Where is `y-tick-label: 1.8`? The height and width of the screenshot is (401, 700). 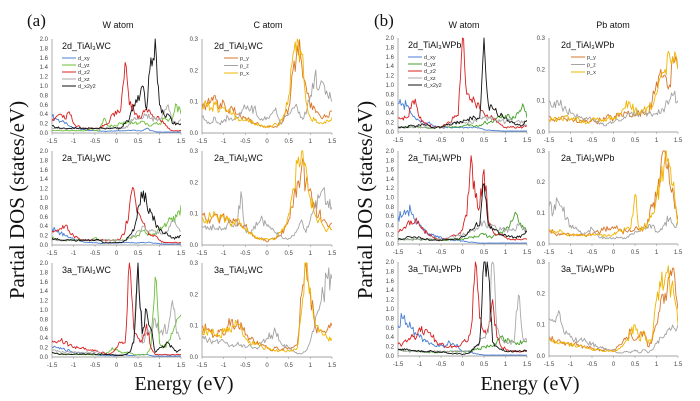
y-tick-label: 1.8 is located at coordinates (390, 161).